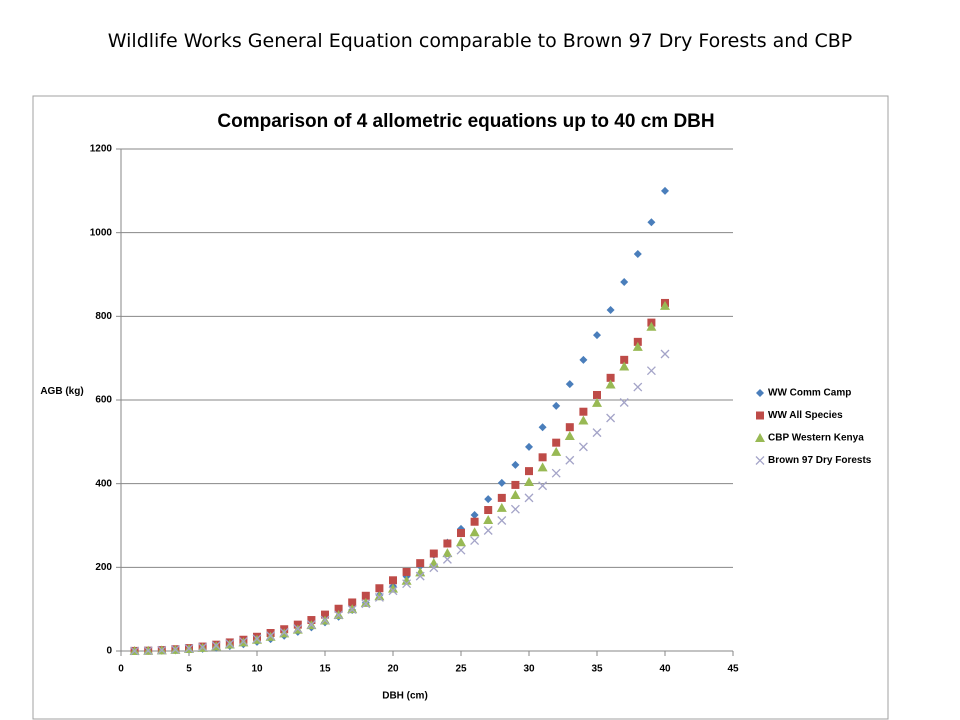  Describe the element at coordinates (809, 393) in the screenshot. I see `legend-label: WW Comm Camp` at that location.